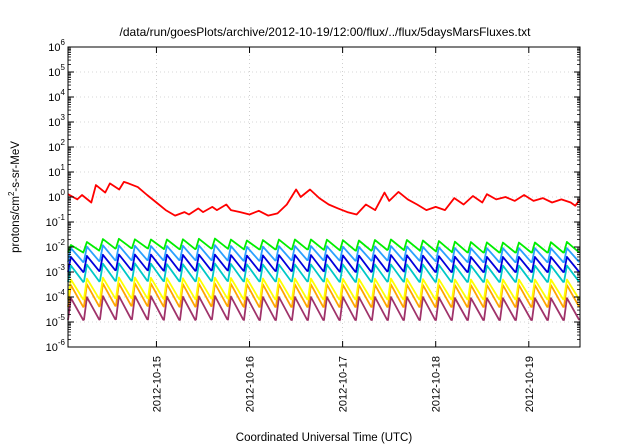 This screenshot has height=448, width=640. What do you see at coordinates (63, 142) in the screenshot?
I see `y-tick-exponent: 2` at bounding box center [63, 142].